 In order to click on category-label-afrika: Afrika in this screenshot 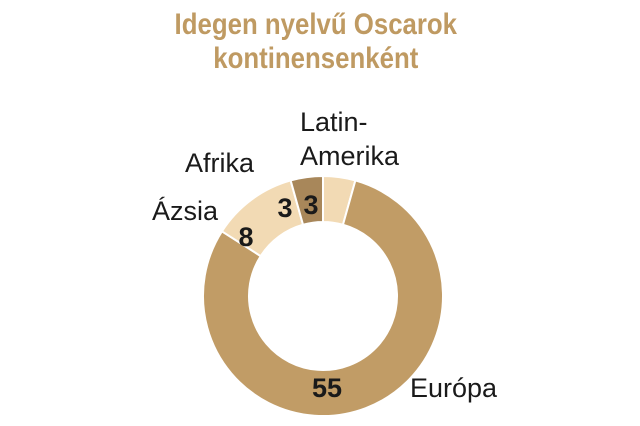, I will do `click(220, 163)`.